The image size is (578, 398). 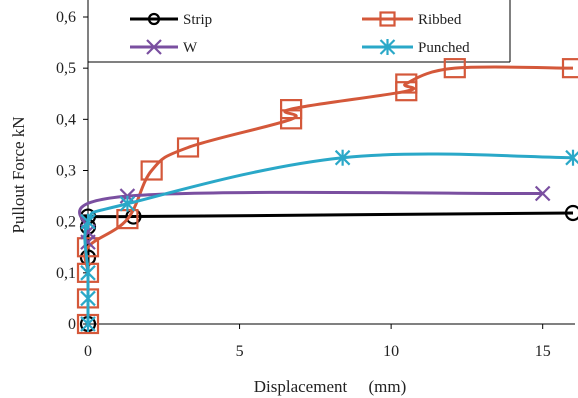 What do you see at coordinates (190, 48) in the screenshot?
I see `legend-label-w: W` at bounding box center [190, 48].